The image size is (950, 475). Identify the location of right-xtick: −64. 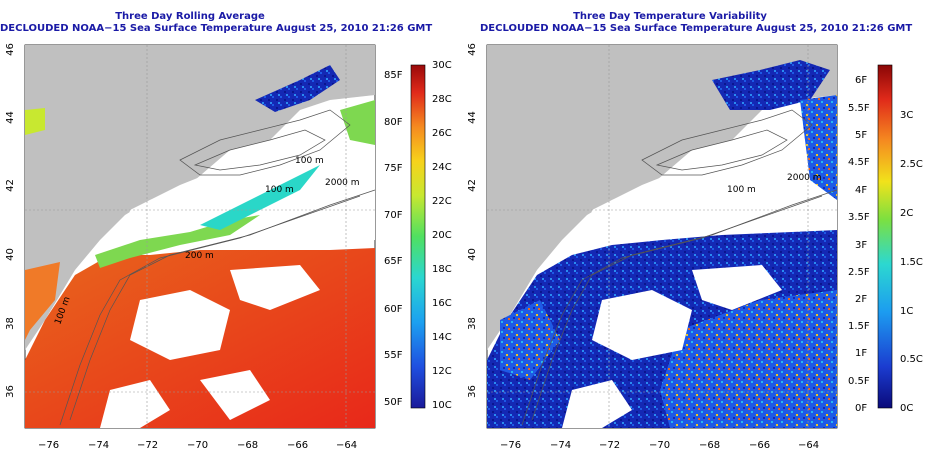
(809, 445).